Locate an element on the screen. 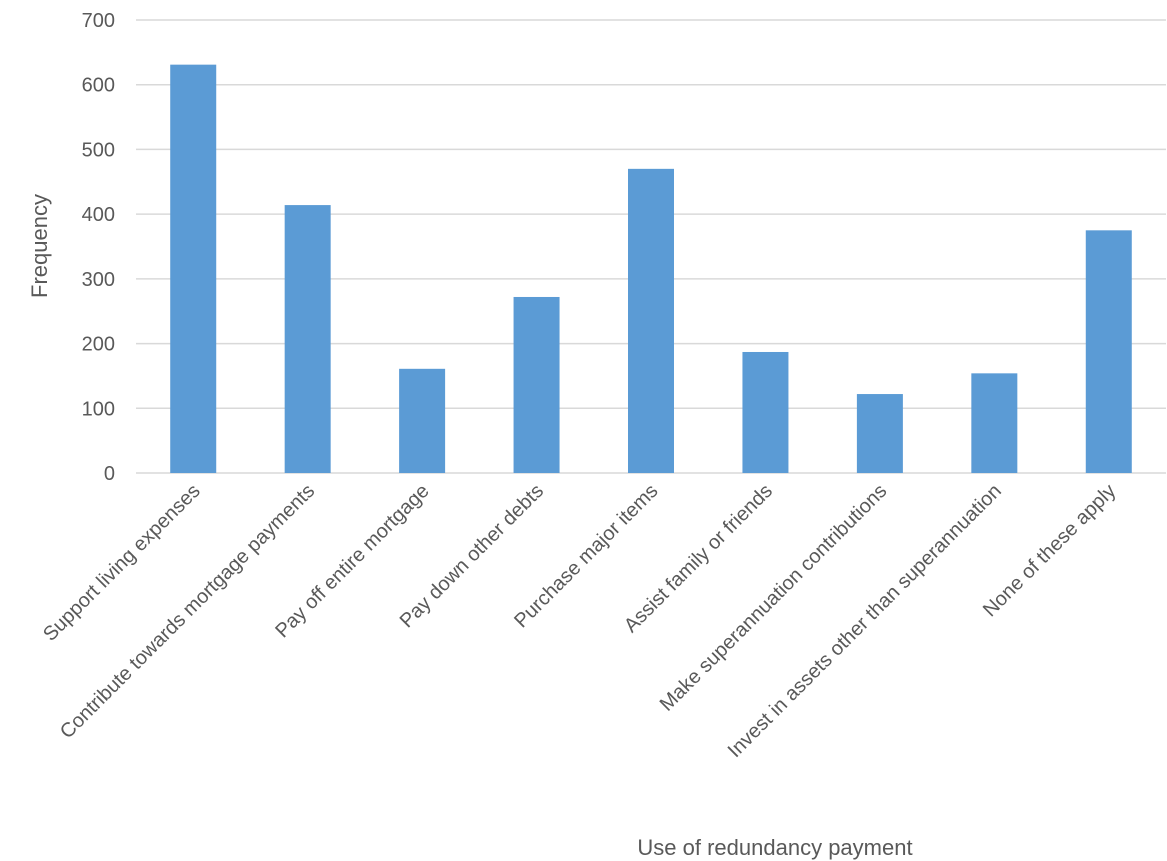  x-tick-label: Make superannuation contributions is located at coordinates (774, 598).